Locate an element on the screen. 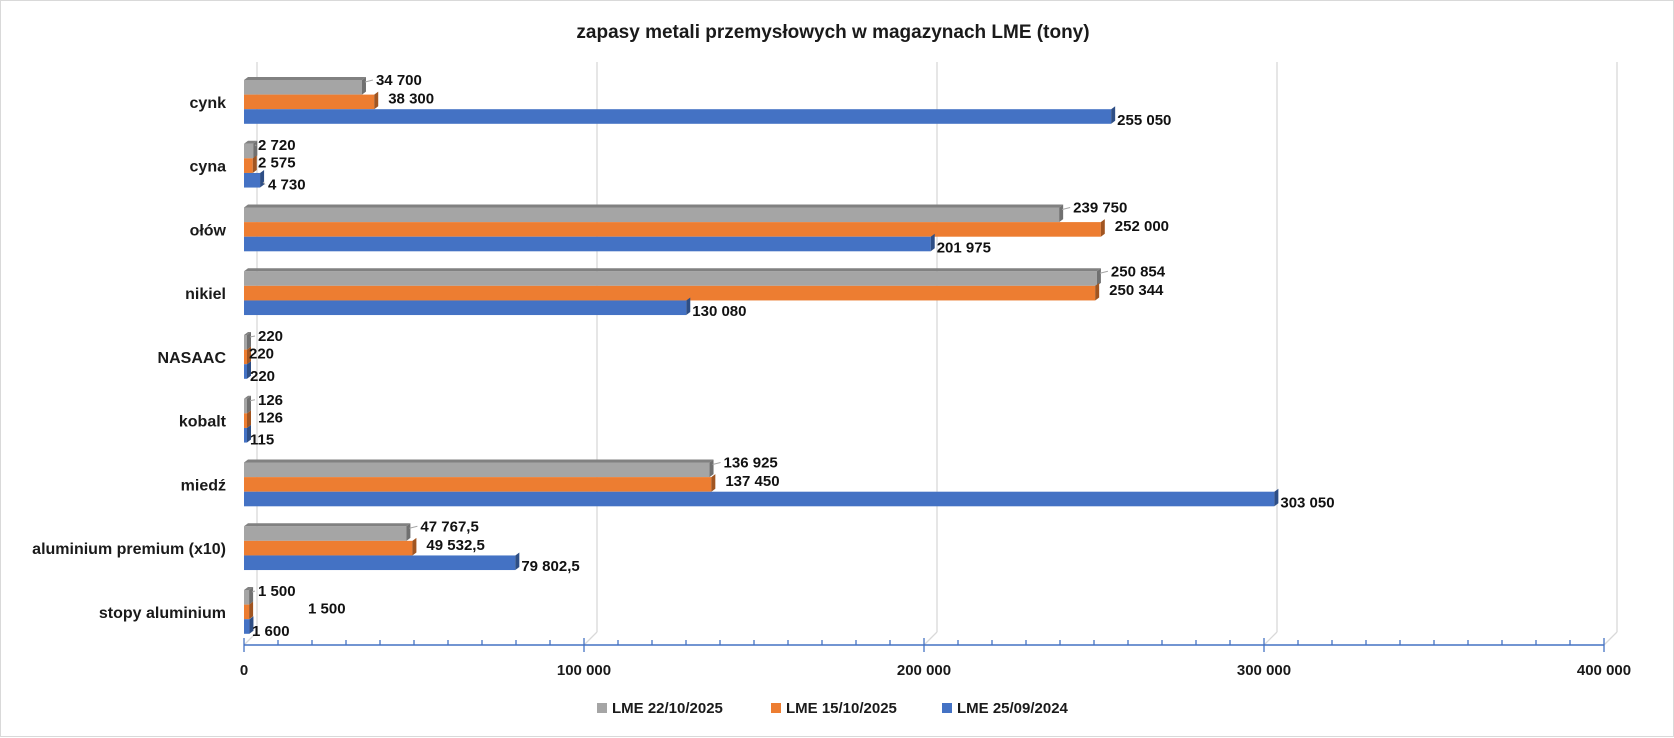 The height and width of the screenshot is (738, 1674). category-label: cyna is located at coordinates (208, 167).